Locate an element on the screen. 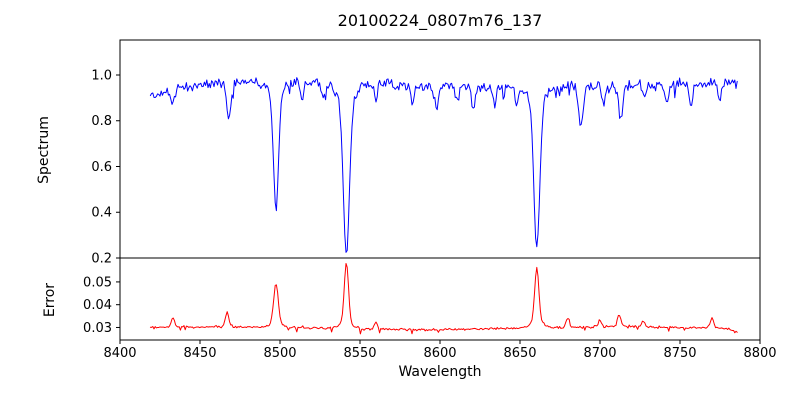 The width and height of the screenshot is (800, 400). x-tick-label: 8700 is located at coordinates (599, 353).